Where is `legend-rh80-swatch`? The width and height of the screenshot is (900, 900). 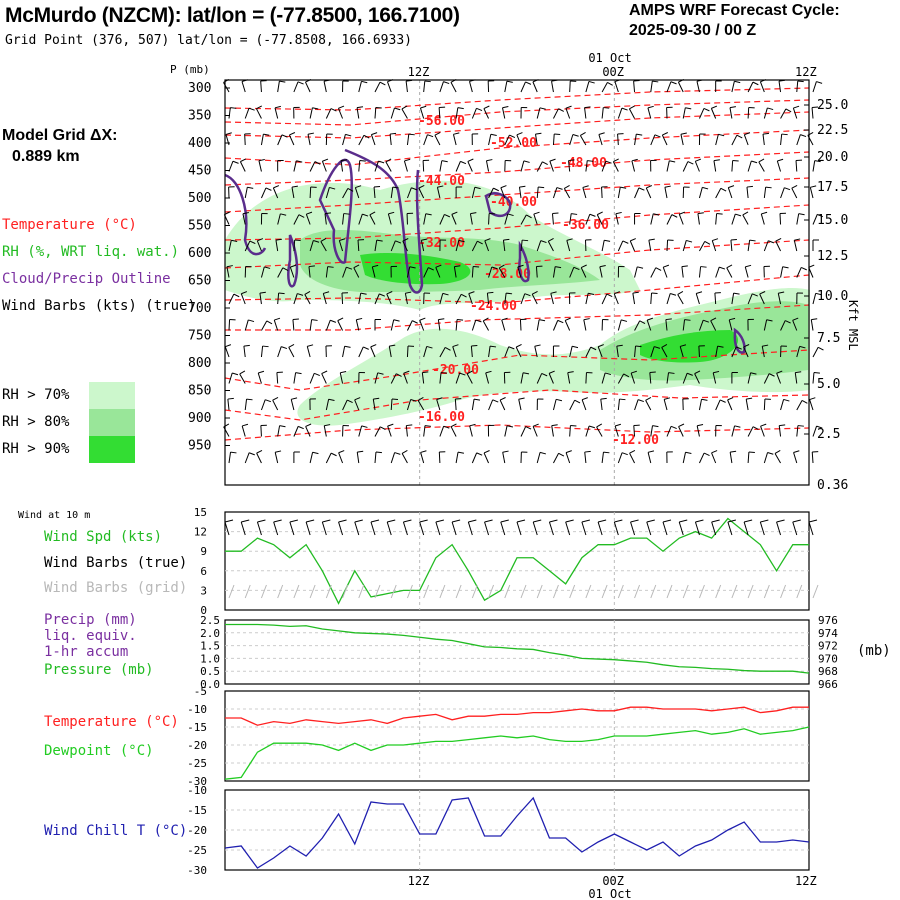
legend-rh80-swatch is located at coordinates (112, 422).